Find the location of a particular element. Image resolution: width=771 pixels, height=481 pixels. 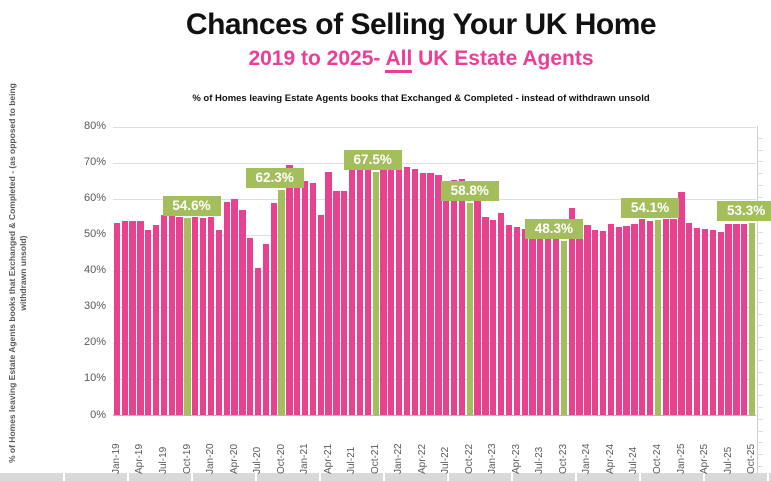

y-tick-label: 60% is located at coordinates (94, 198).